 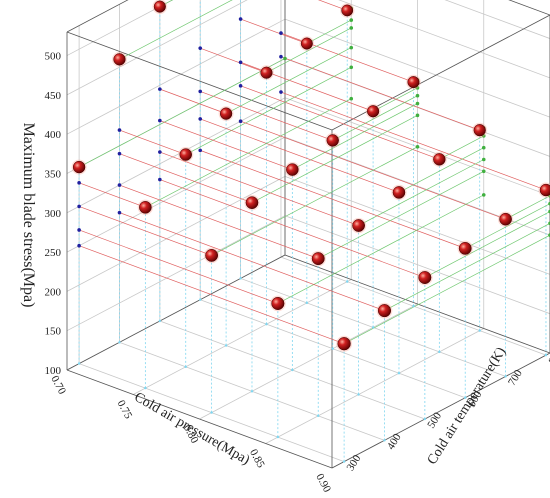 I want to click on y-tick-label: 700, so click(x=515, y=377).